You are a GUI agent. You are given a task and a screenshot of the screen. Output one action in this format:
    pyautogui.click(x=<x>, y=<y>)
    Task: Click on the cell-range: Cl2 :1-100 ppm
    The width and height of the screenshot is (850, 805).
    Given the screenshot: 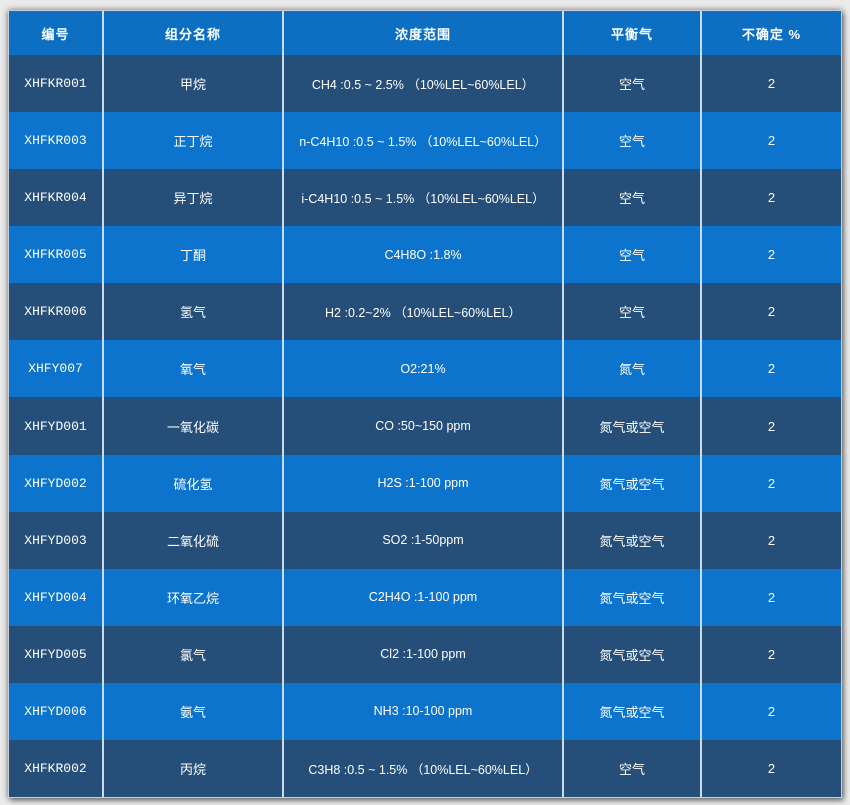 What is the action you would take?
    pyautogui.click(x=424, y=654)
    